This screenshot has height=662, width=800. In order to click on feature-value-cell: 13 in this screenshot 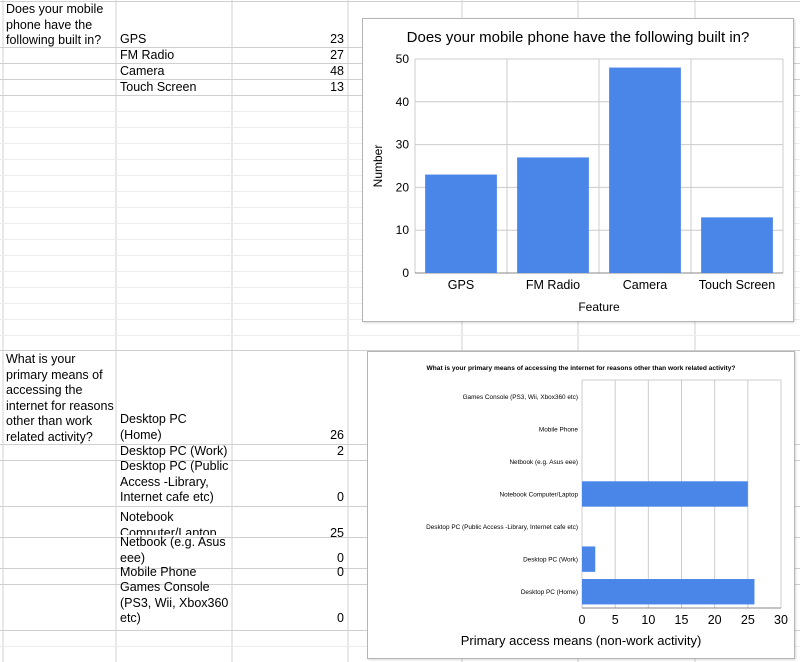, I will do `click(337, 87)`.